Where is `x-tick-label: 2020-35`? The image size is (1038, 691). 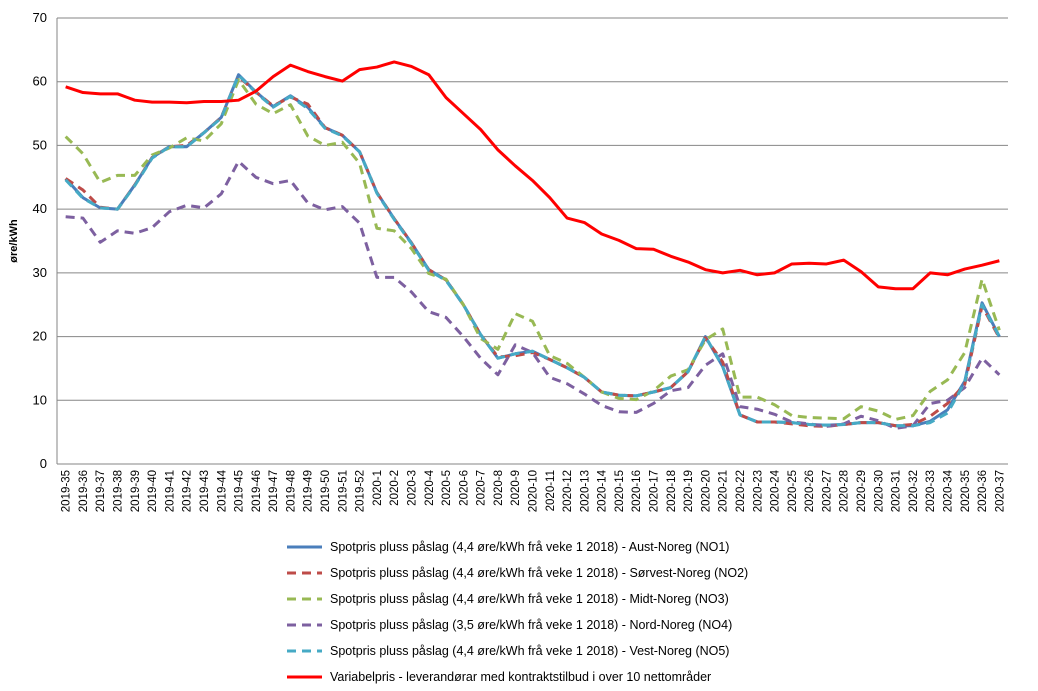
x-tick-label: 2020-35 is located at coordinates (966, 491).